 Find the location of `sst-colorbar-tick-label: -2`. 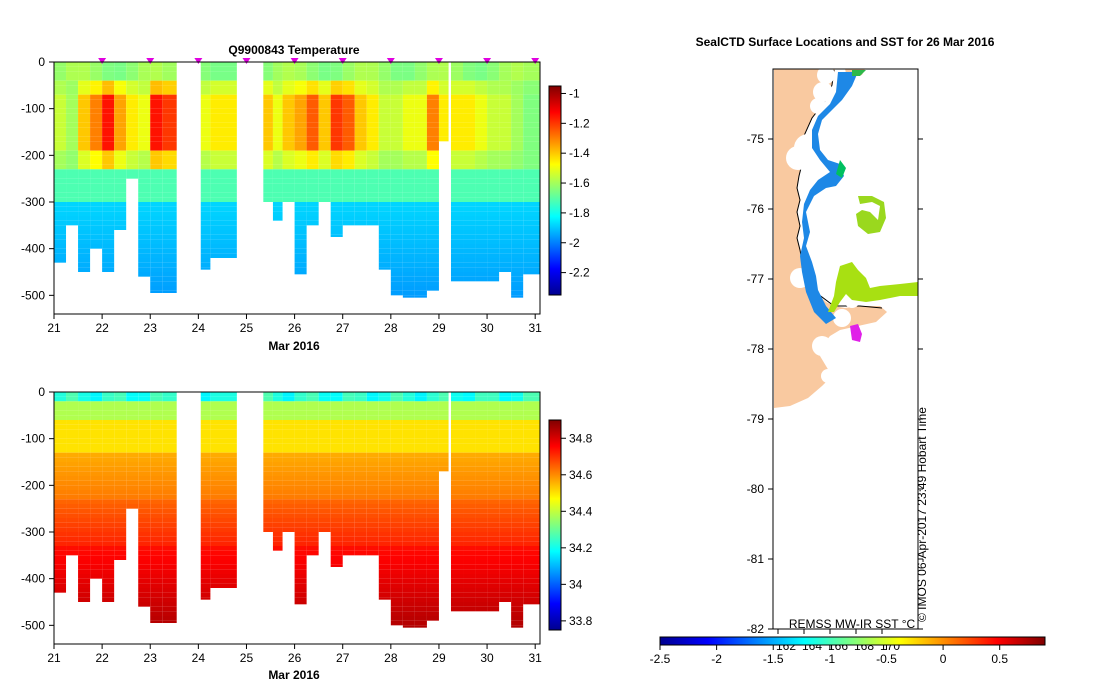

sst-colorbar-tick-label: -2 is located at coordinates (716, 659).